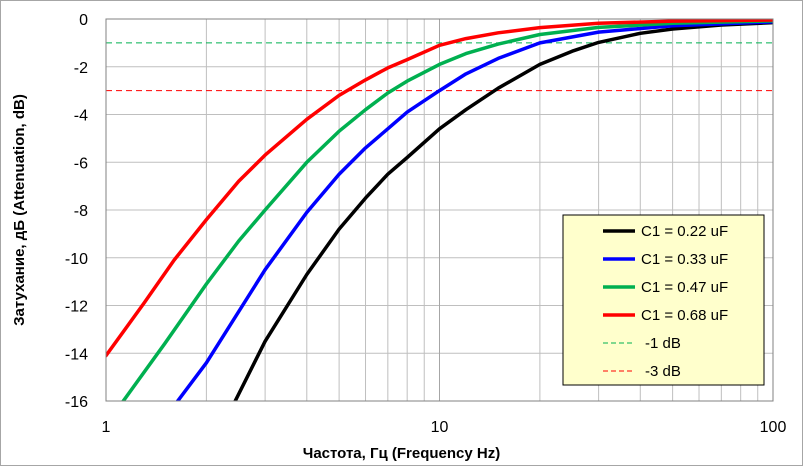 This screenshot has width=803, height=466. Describe the element at coordinates (76, 354) in the screenshot. I see `y-tick-label: -14` at that location.